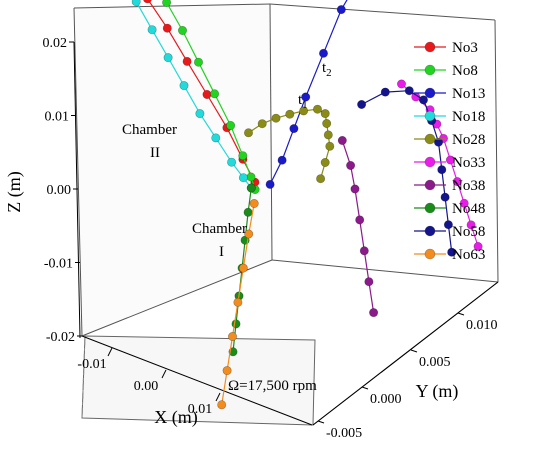 The image size is (550, 456). Describe the element at coordinates (449, 232) in the screenshot. I see `legend-item-No58: No58` at that location.